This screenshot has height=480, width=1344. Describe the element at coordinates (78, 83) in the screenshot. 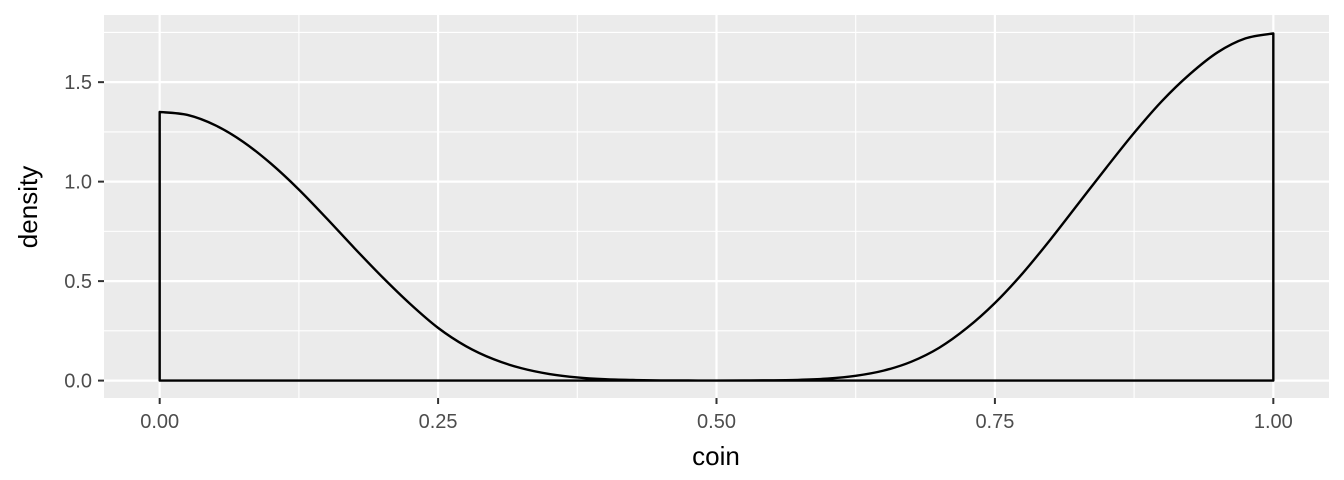

I see `y-tick-label: 1.5` at that location.